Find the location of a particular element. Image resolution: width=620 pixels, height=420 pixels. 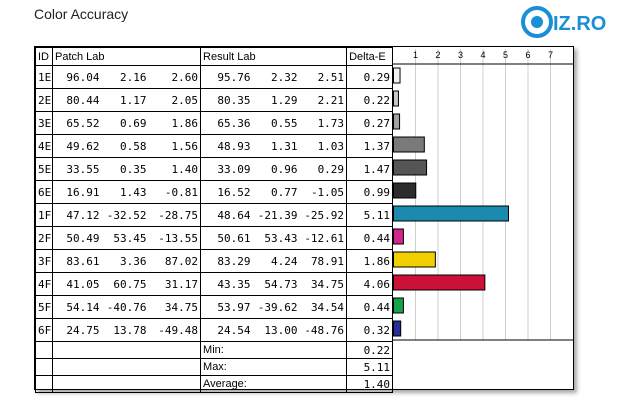

patch-a: 1.17 is located at coordinates (125, 100).